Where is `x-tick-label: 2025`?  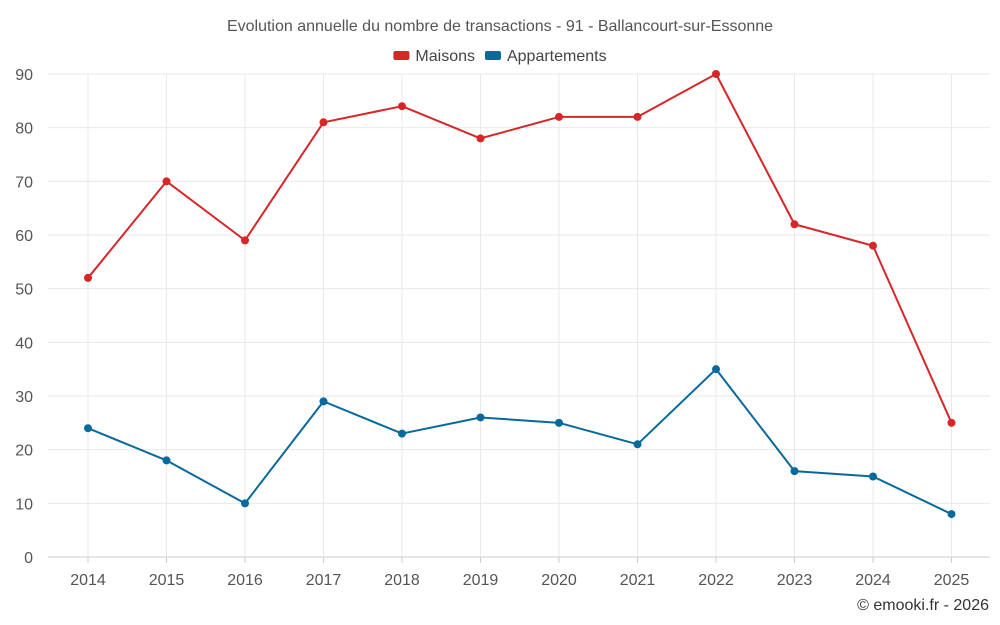 x-tick-label: 2025 is located at coordinates (952, 580).